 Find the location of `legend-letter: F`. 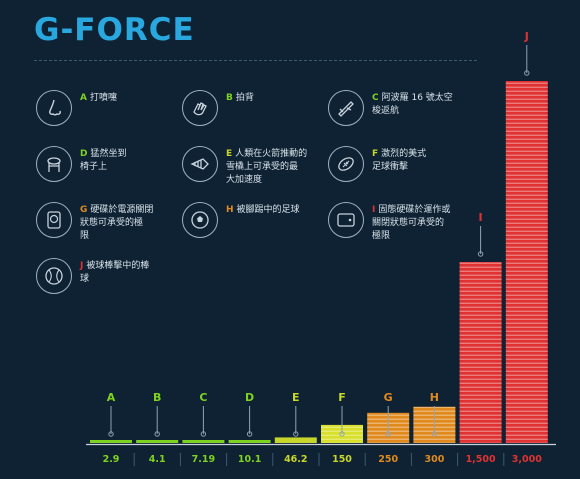

legend-letter: F is located at coordinates (375, 154).